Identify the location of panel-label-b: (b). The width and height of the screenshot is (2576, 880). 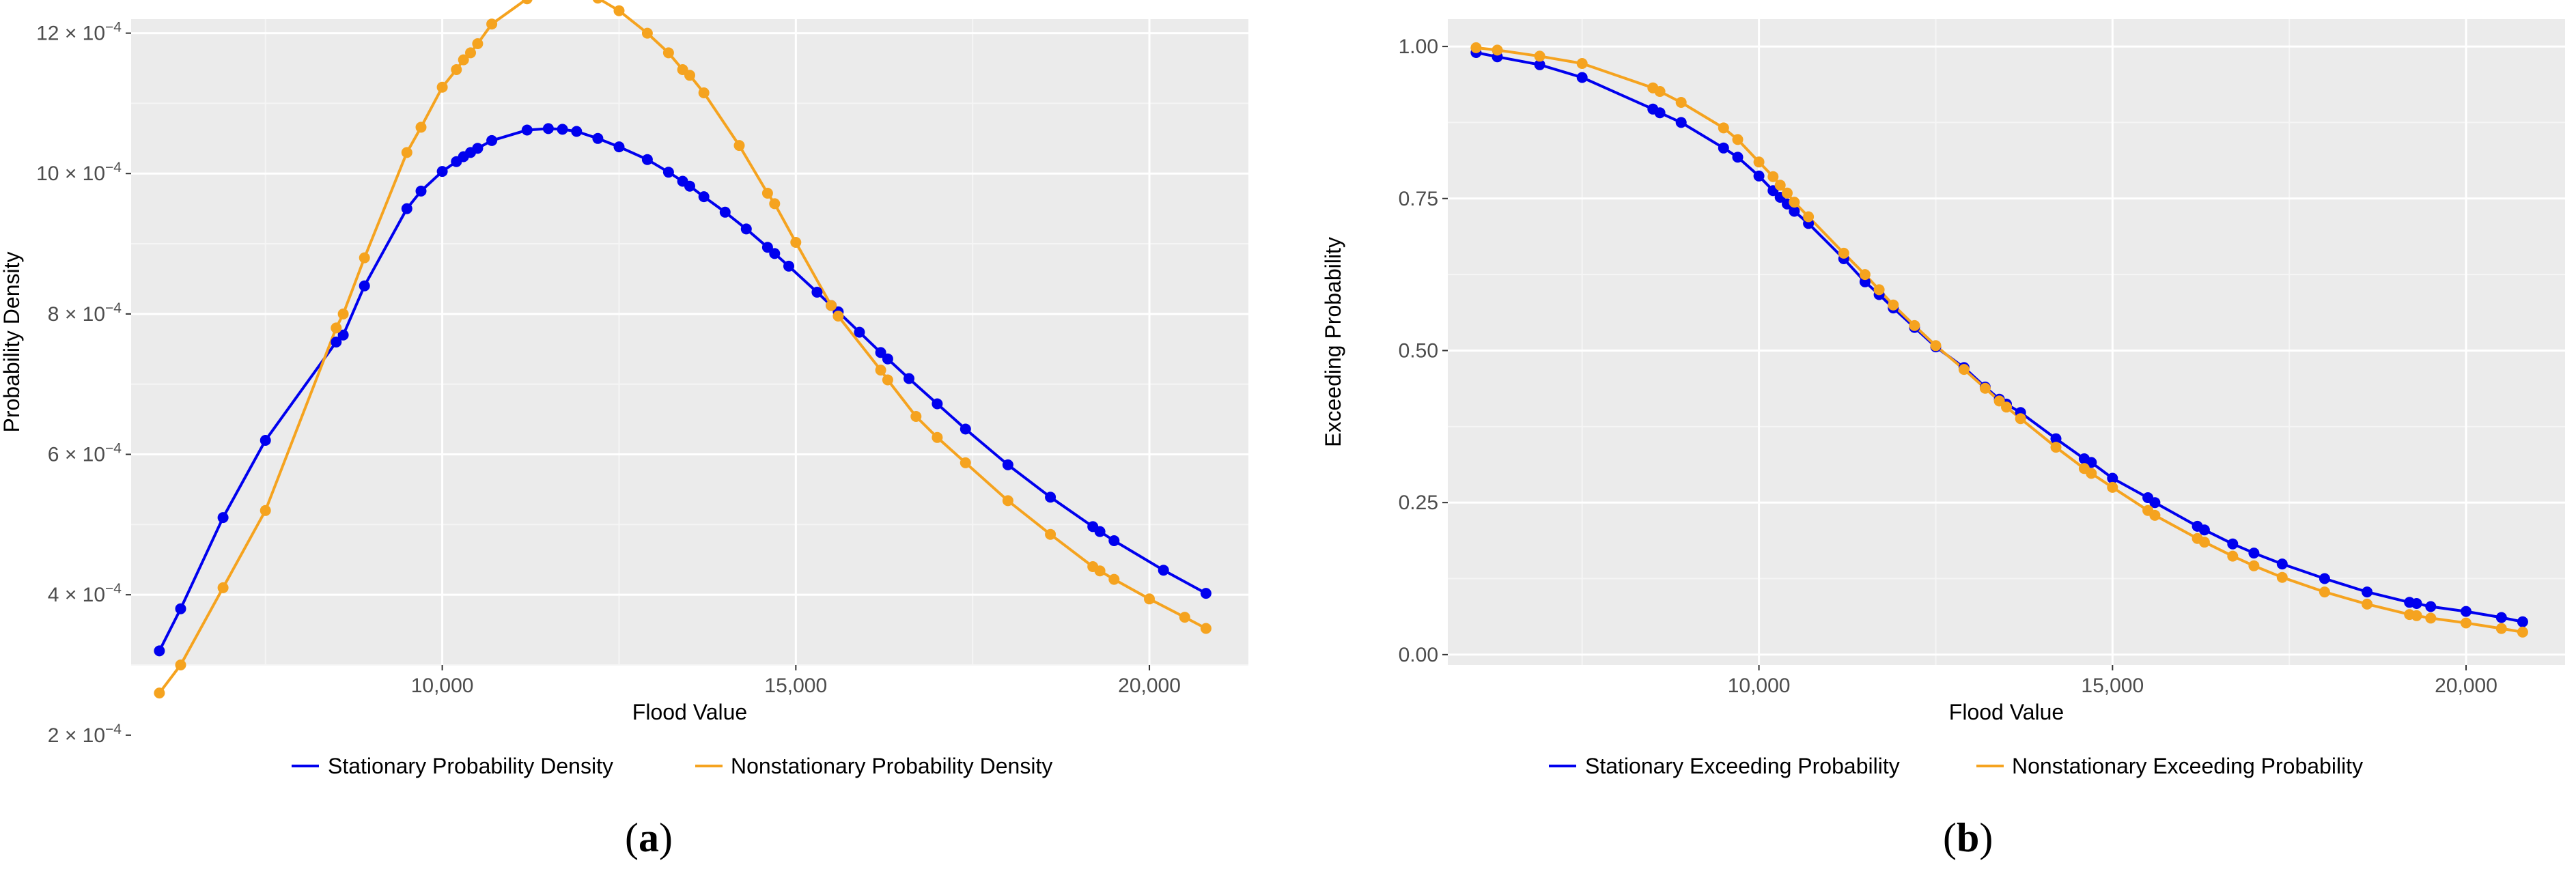
(1968, 838).